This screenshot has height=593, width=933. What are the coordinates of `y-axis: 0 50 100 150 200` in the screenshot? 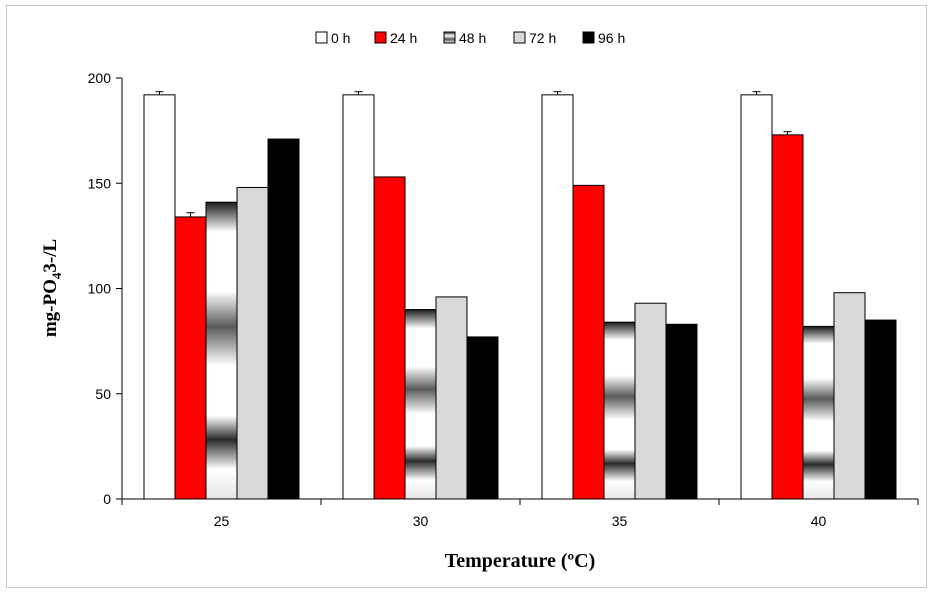 It's located at (105, 288).